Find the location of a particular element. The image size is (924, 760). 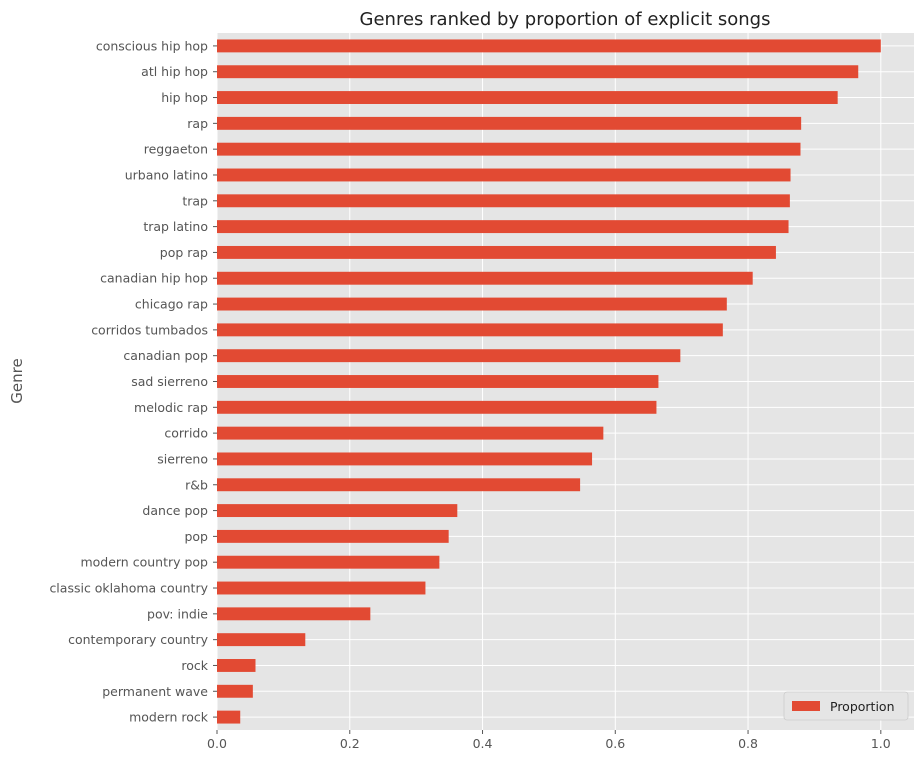

y-tick-label: trap is located at coordinates (195, 200).